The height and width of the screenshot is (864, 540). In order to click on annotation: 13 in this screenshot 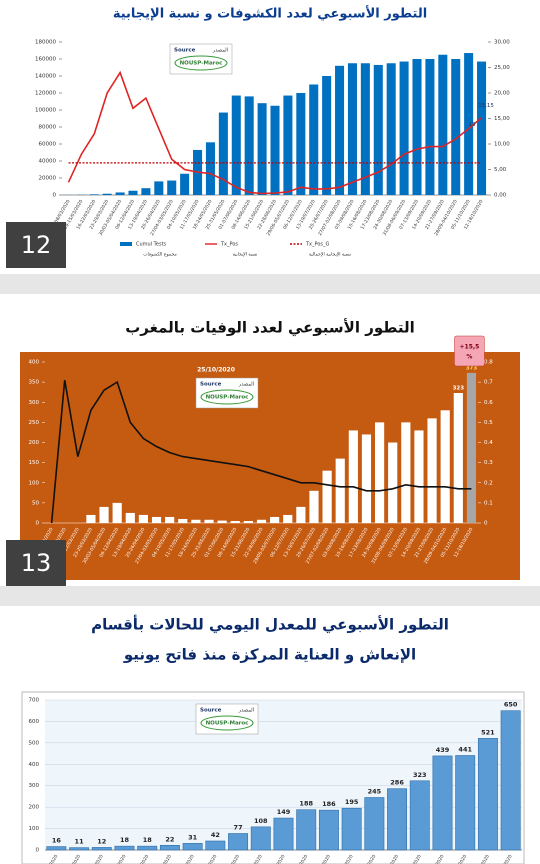, I will do `click(472, 125)`.